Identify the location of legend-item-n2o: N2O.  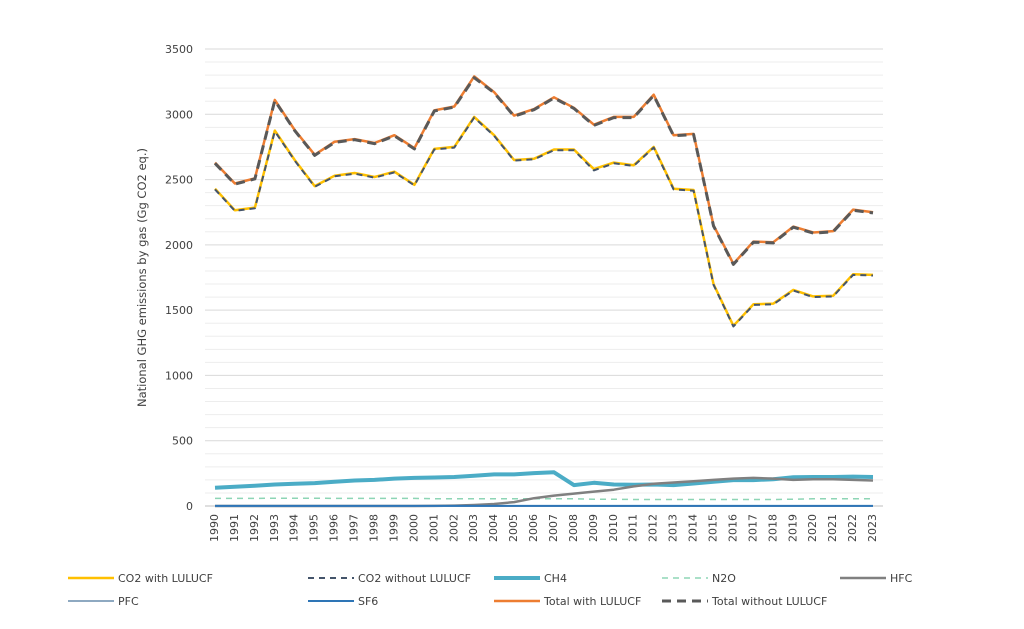
(699, 578).